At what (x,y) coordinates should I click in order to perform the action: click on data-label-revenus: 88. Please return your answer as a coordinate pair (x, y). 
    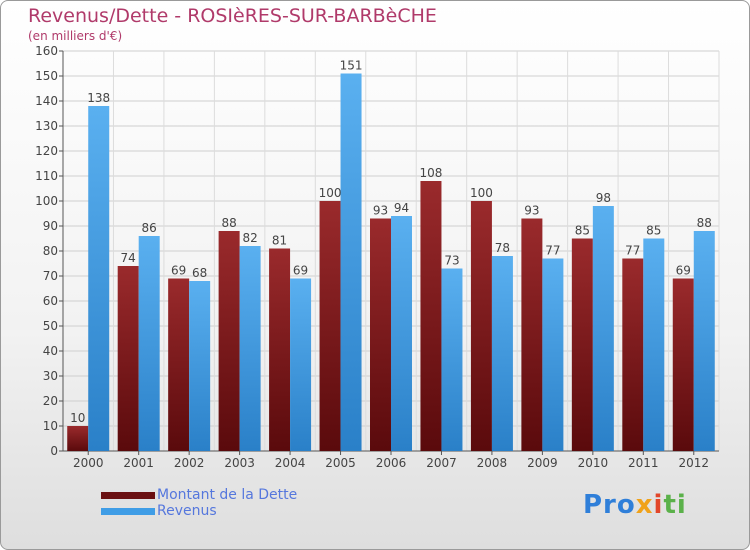
    Looking at the image, I should click on (704, 223).